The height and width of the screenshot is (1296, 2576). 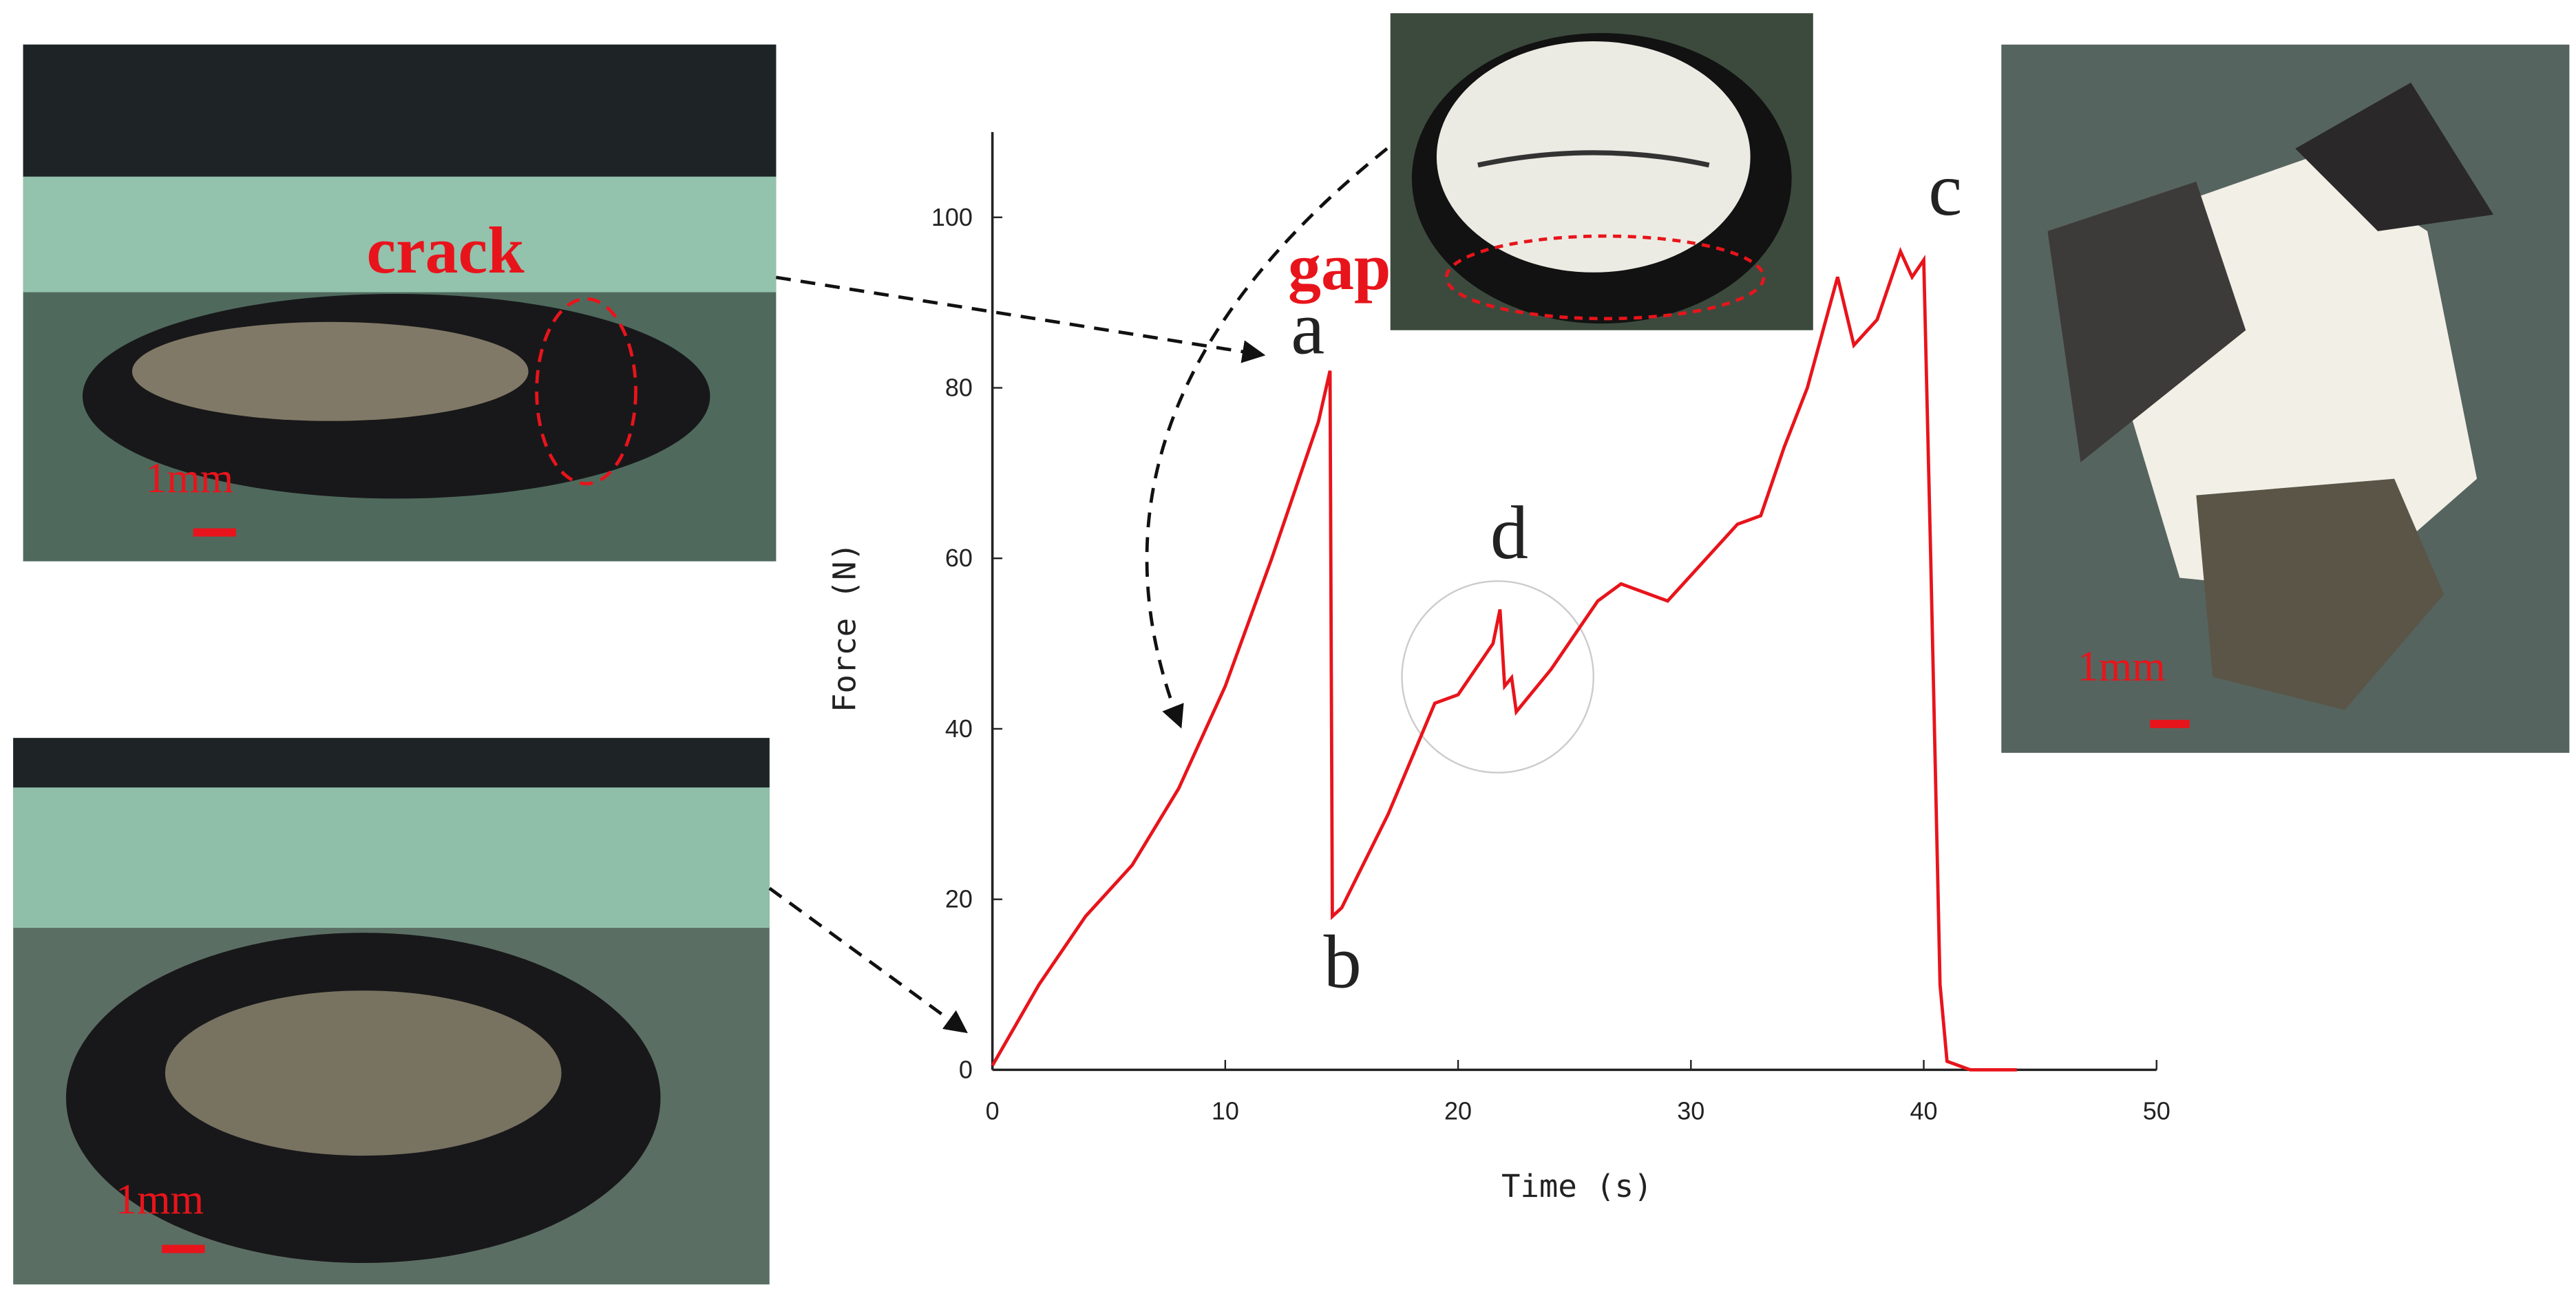 What do you see at coordinates (959, 729) in the screenshot?
I see `y-tick-label: 40` at bounding box center [959, 729].